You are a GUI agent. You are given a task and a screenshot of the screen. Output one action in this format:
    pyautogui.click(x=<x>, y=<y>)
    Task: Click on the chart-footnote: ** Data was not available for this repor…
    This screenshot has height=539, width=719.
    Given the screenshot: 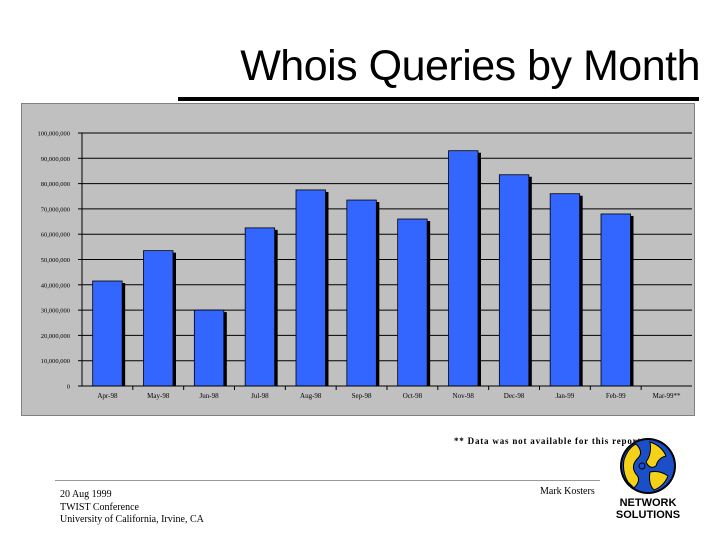 What is the action you would take?
    pyautogui.click(x=548, y=441)
    